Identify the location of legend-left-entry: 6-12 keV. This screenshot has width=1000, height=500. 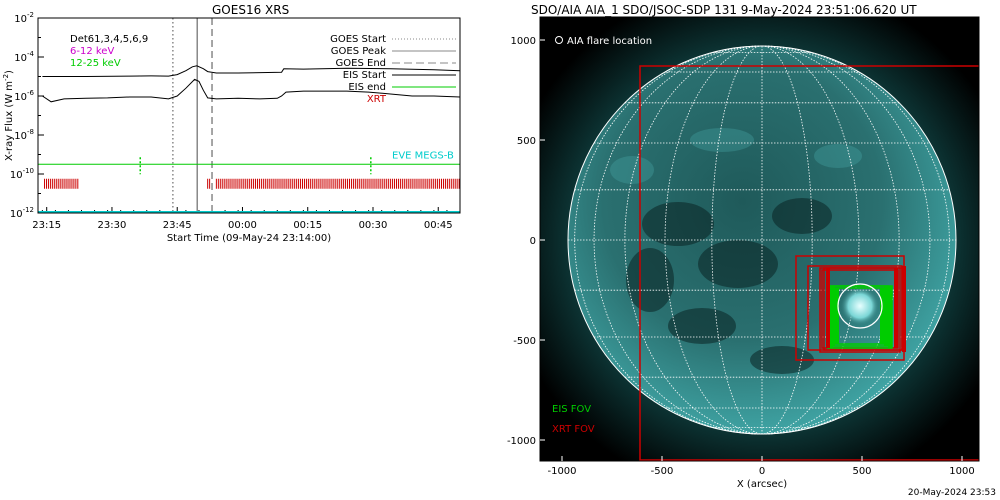
(92, 51).